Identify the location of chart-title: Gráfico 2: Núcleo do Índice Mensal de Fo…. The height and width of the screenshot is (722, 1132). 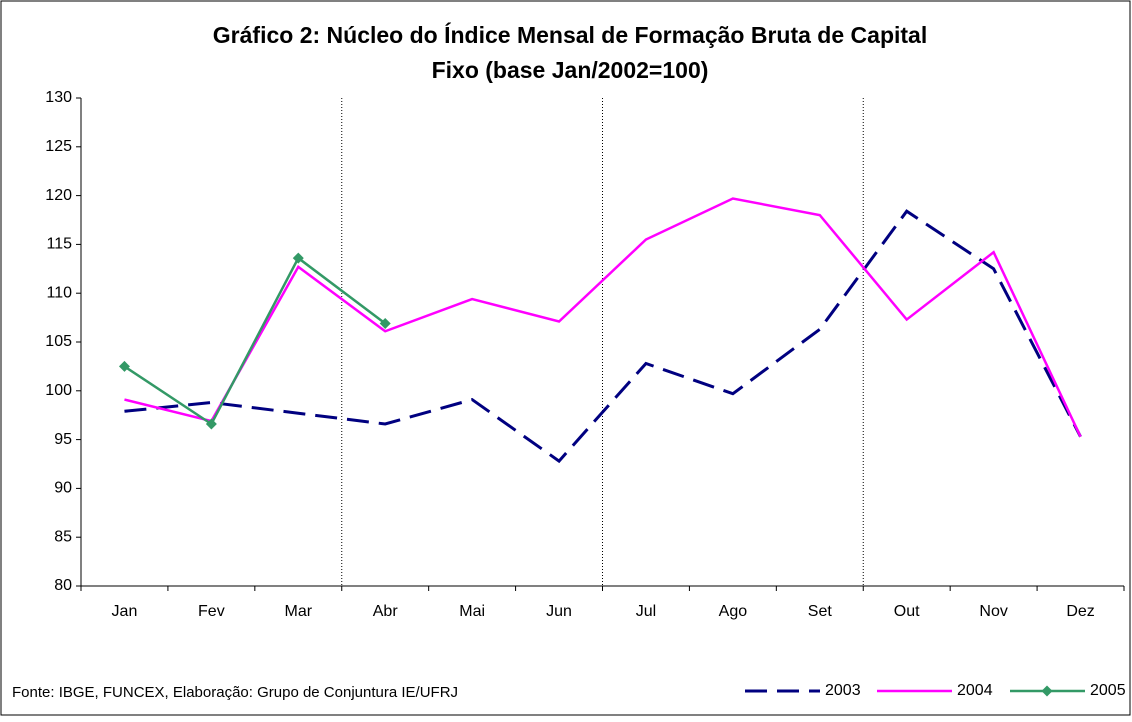
(570, 34).